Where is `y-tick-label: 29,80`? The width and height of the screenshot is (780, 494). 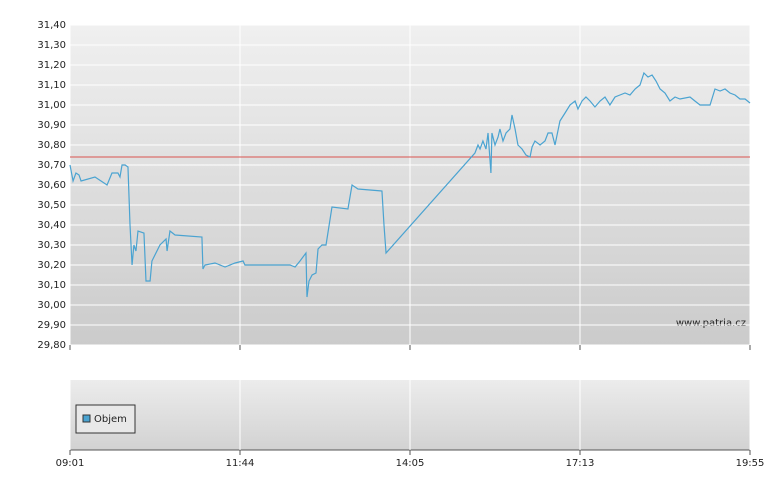 y-tick-label: 29,80 is located at coordinates (51, 345).